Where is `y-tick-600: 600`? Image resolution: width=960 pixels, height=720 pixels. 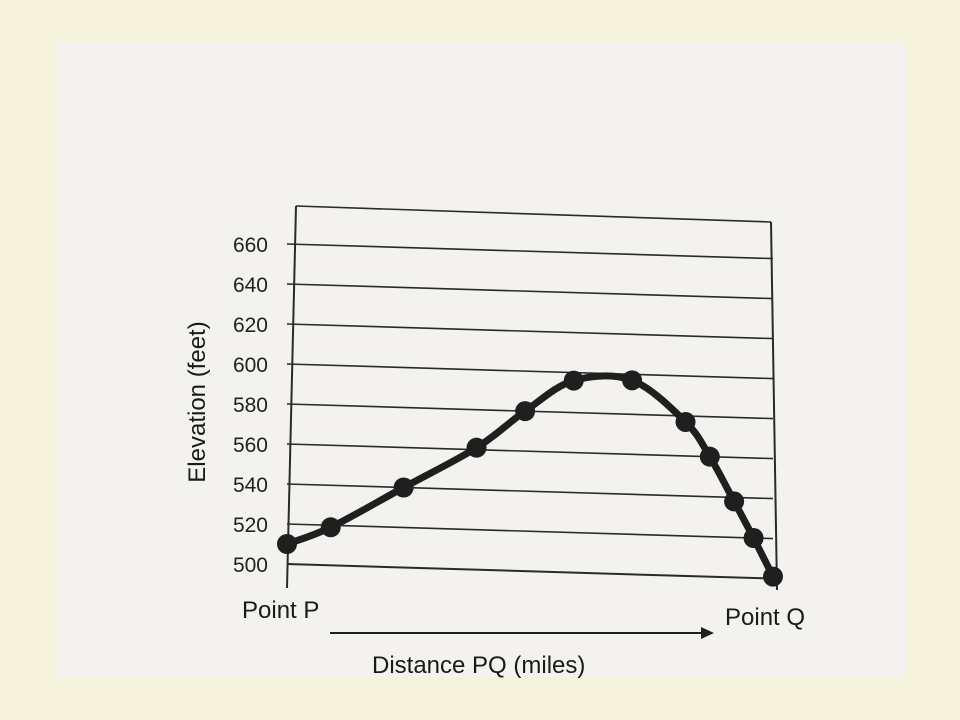
y-tick-600: 600 is located at coordinates (250, 365).